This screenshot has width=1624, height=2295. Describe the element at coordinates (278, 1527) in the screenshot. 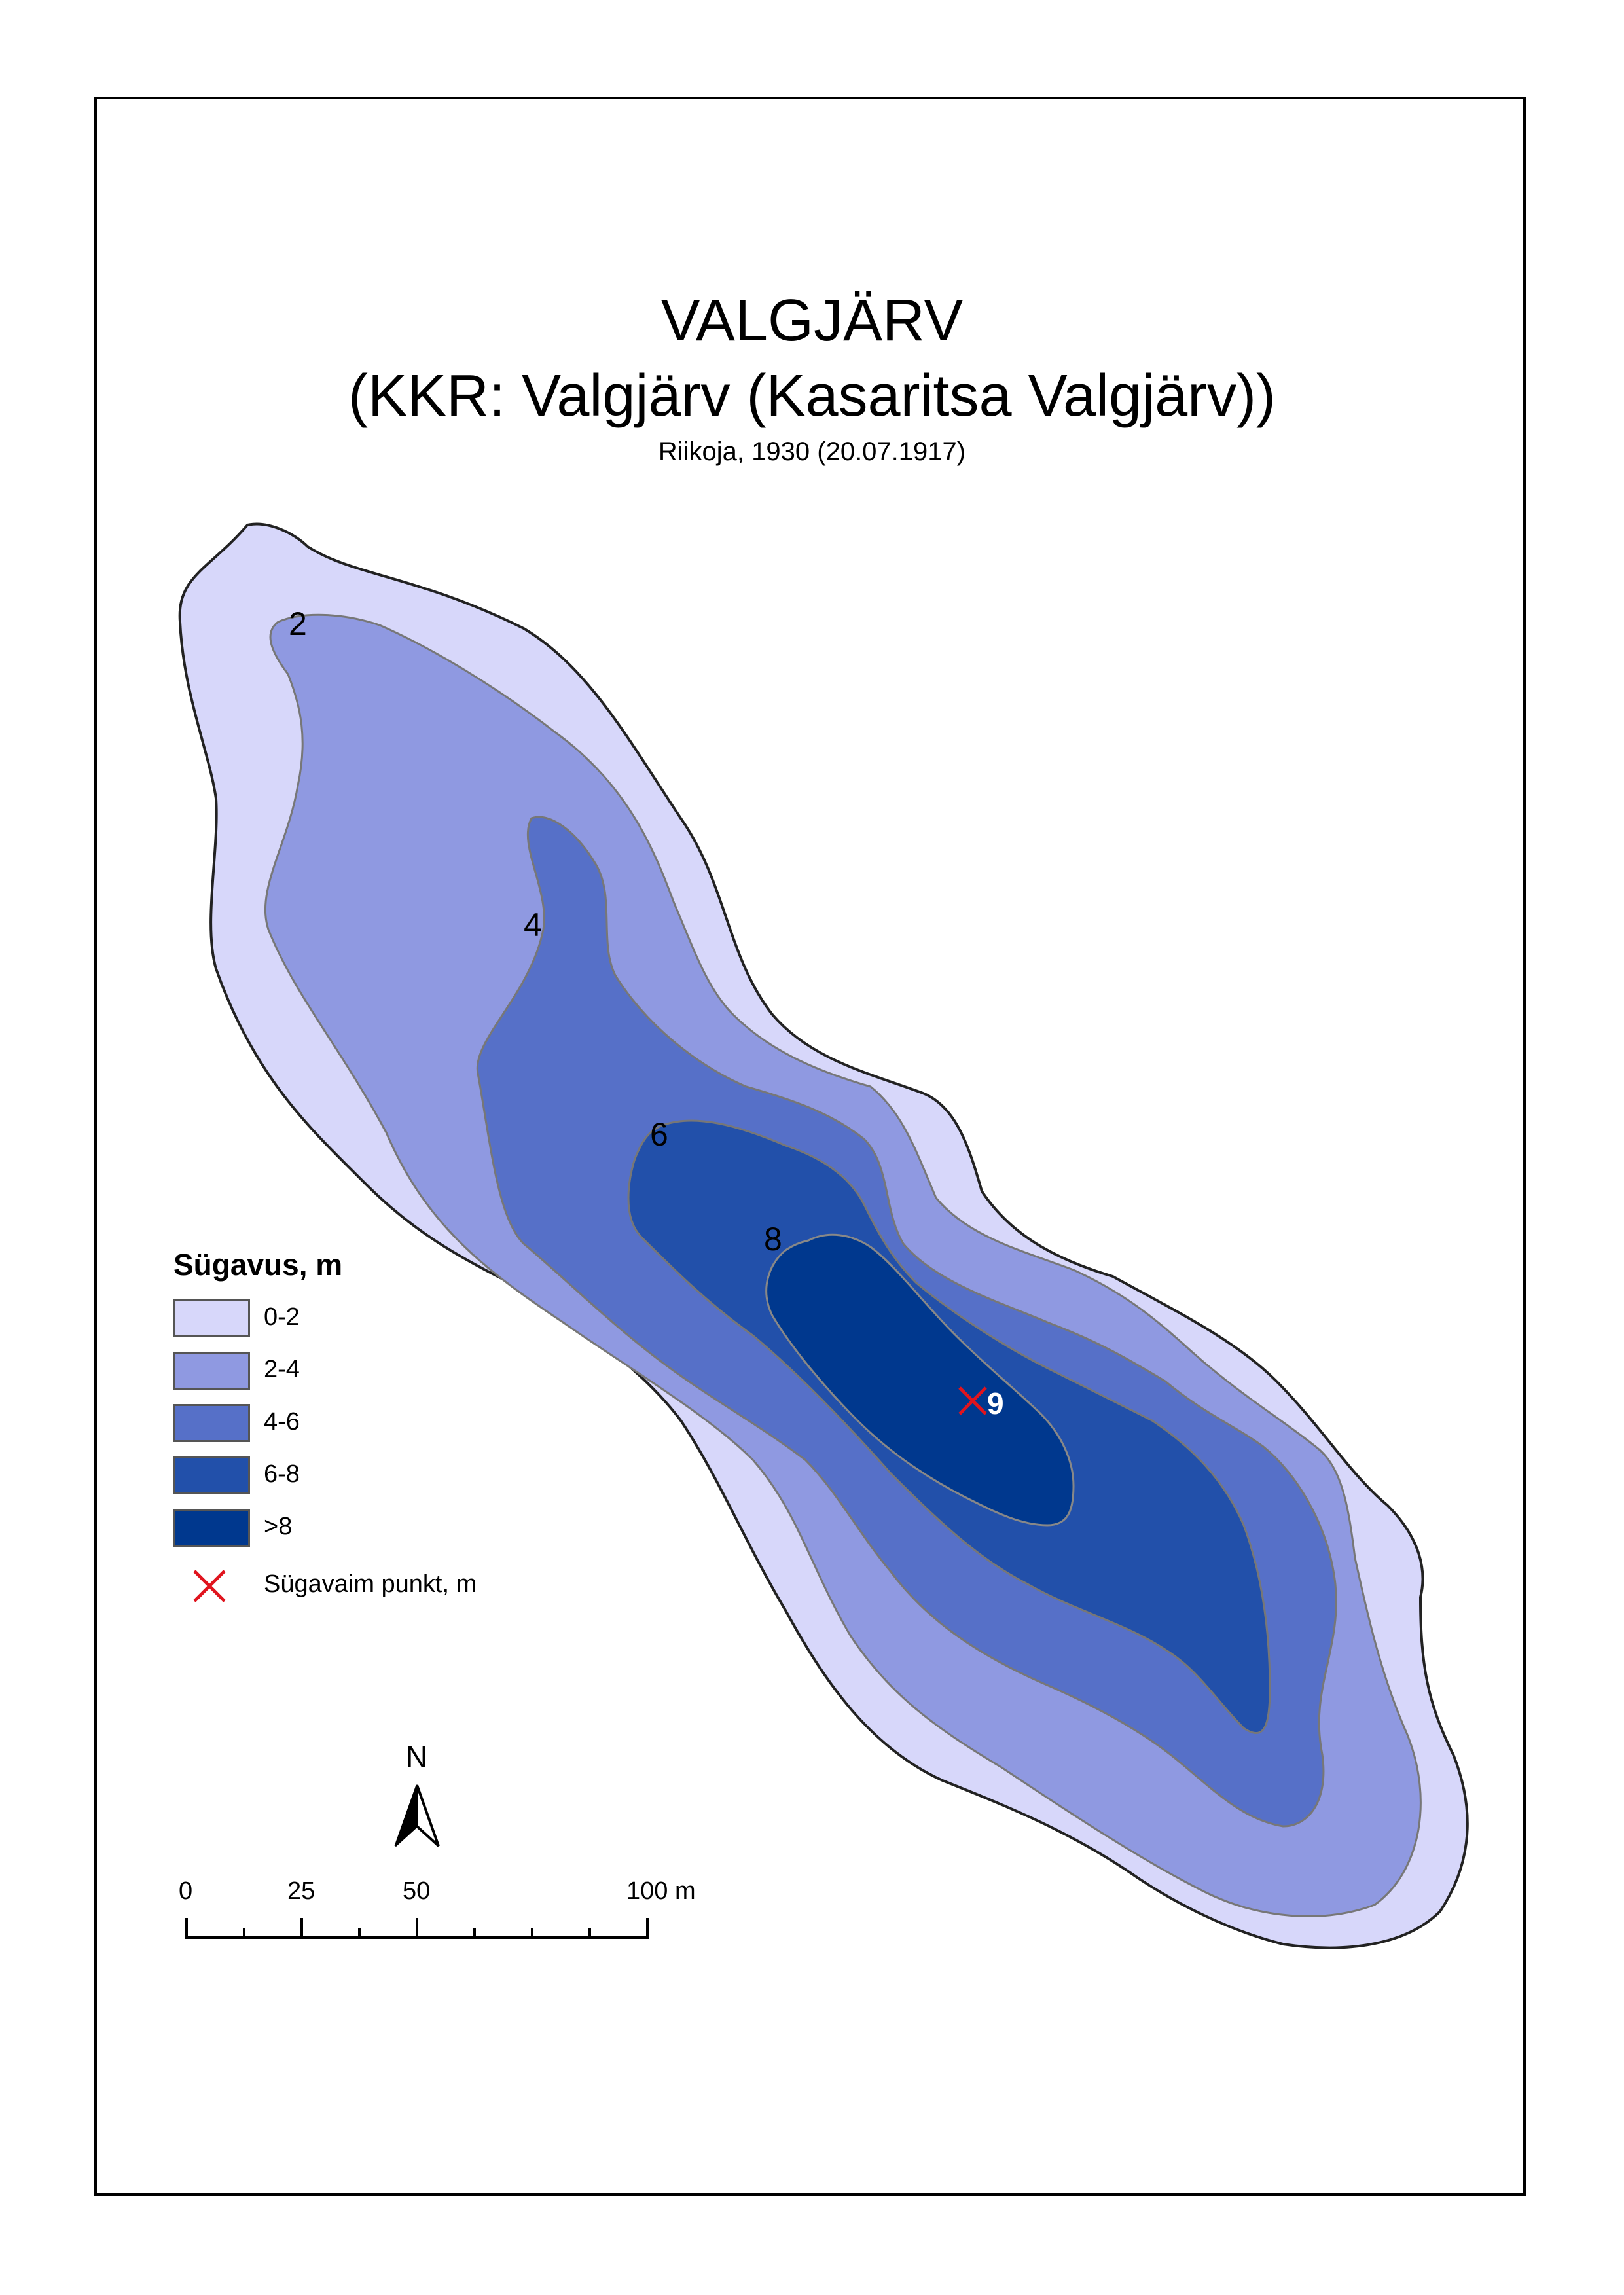

I see `legend-label: >8` at that location.